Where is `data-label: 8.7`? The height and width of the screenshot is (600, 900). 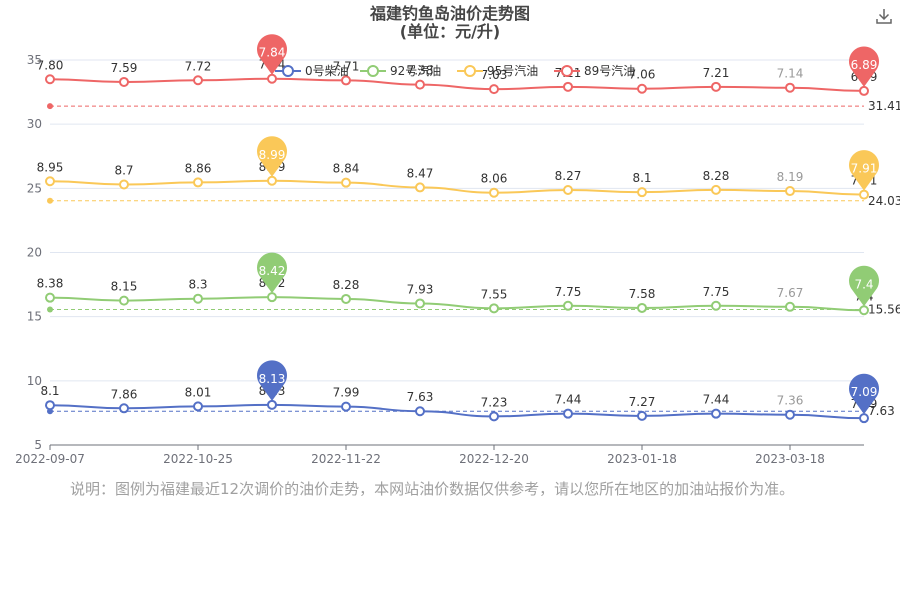
data-label: 8.7 is located at coordinates (123, 170).